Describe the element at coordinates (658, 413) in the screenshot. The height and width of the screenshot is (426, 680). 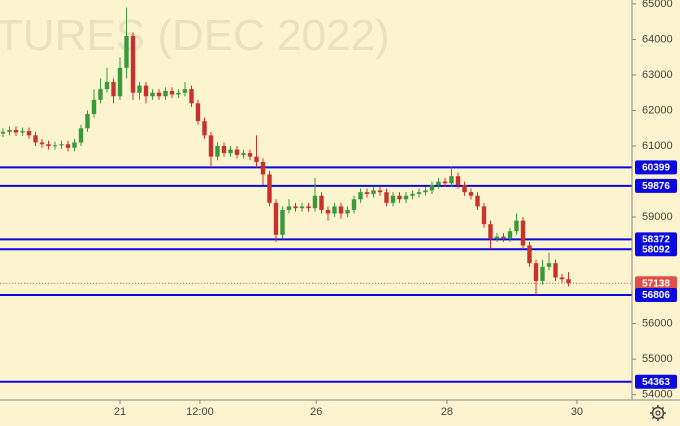
I see `settings-icon` at that location.